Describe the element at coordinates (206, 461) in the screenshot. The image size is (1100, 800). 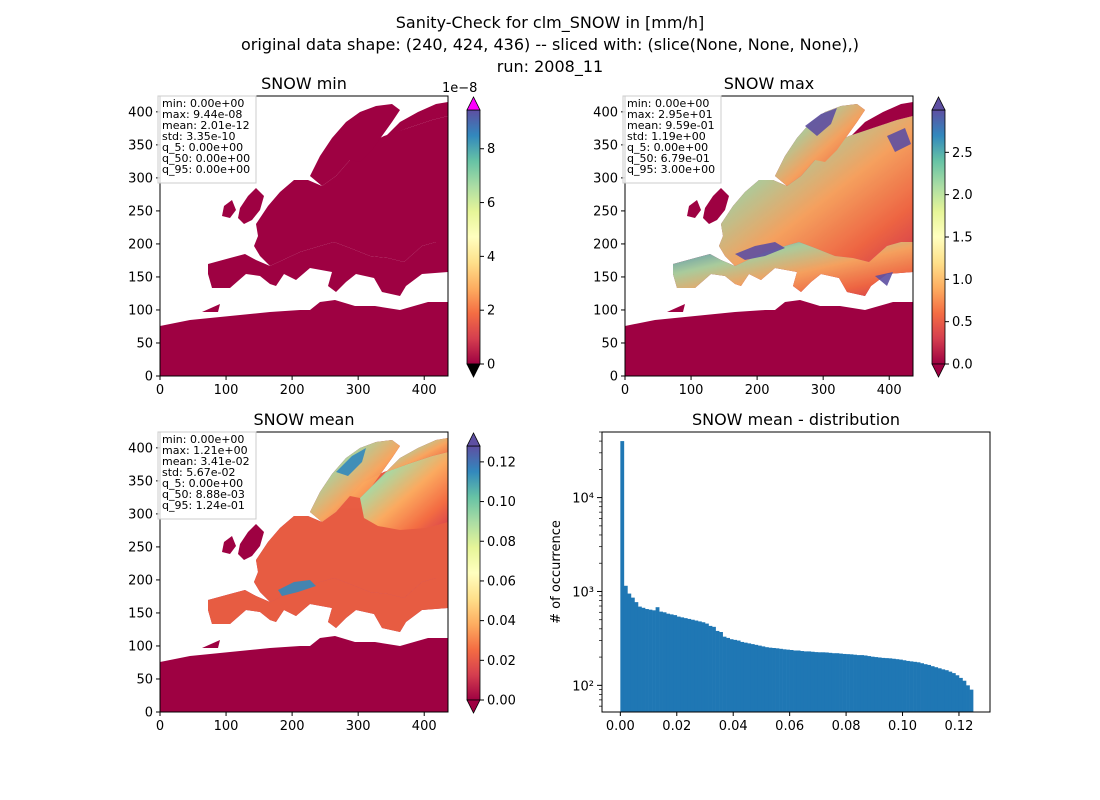
I see `stat-mean: mean: 3.41e-02` at that location.